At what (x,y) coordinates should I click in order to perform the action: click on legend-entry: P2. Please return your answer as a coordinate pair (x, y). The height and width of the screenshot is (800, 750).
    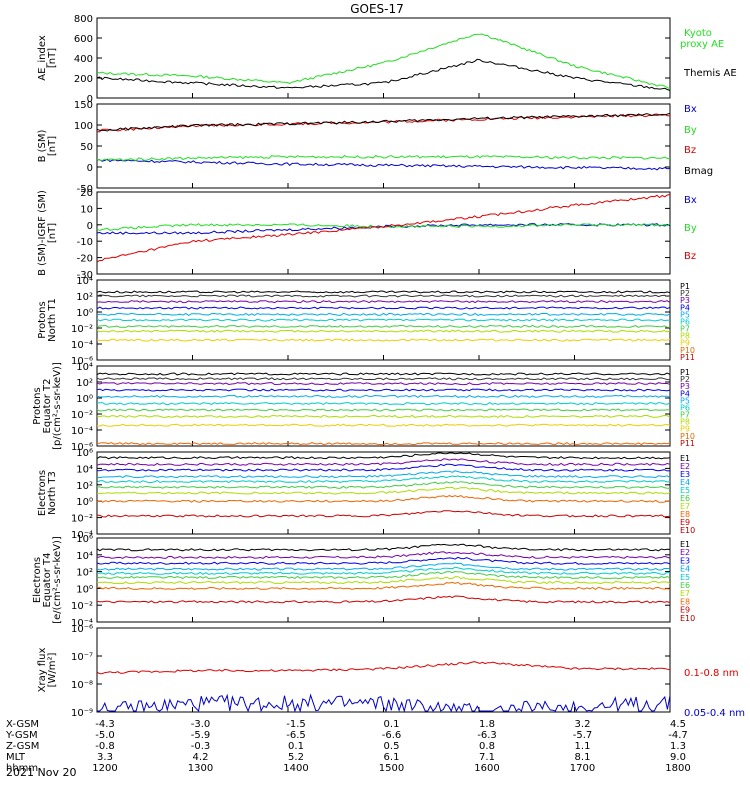
    Looking at the image, I should click on (685, 379).